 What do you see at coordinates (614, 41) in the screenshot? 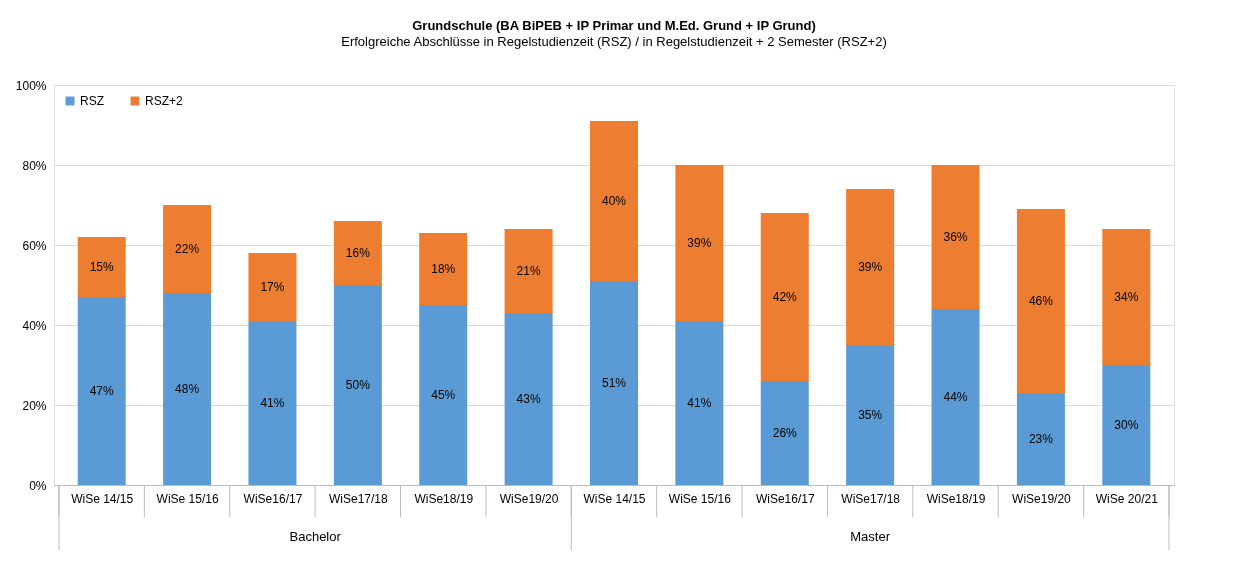
I see `chart-subtitle: Erfolgreiche Abschlüsse in Regelstudienzeit (RSZ) / in Regelstudienzeit + 2 Semester (RSZ+2)` at bounding box center [614, 41].